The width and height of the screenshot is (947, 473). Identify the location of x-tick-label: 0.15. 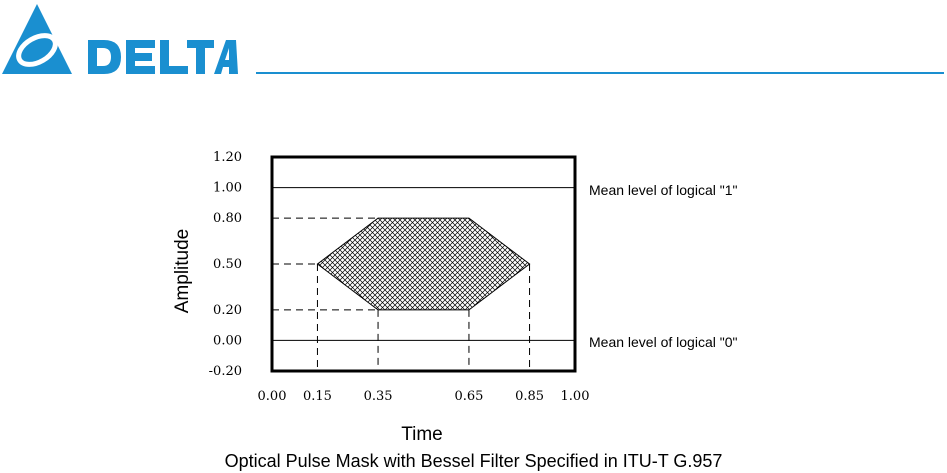
(317, 396).